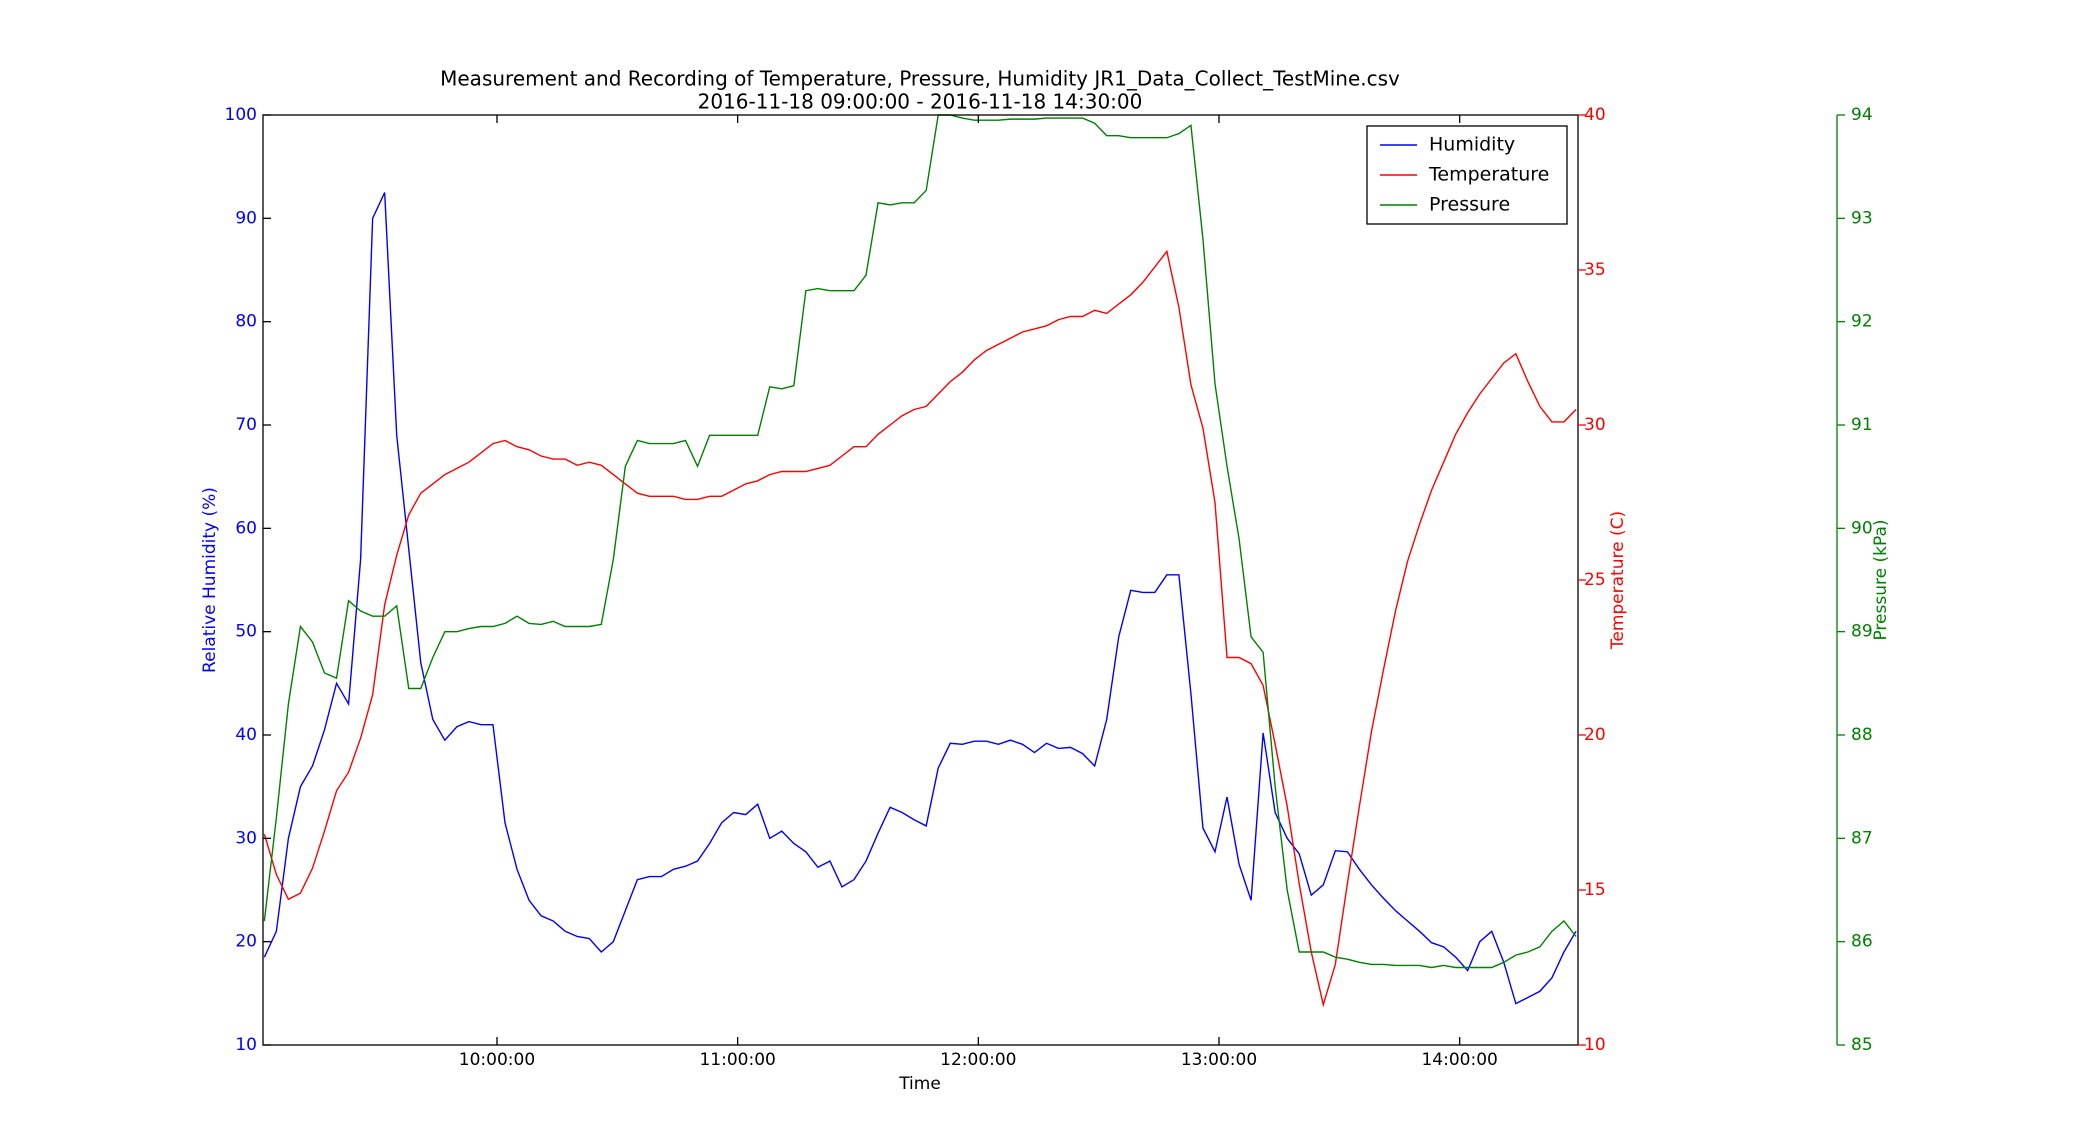 The width and height of the screenshot is (2073, 1145). Describe the element at coordinates (241, 115) in the screenshot. I see `y-tick-label: 100` at that location.